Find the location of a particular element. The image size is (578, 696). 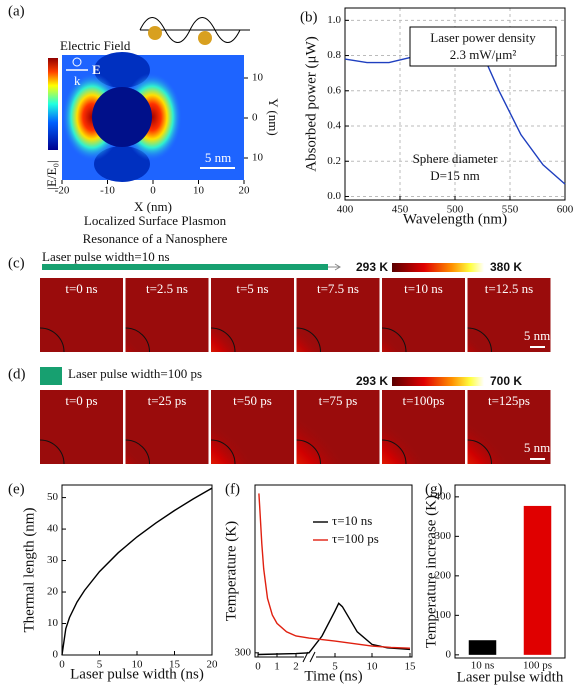

heat-frame: t=5 ns is located at coordinates (252, 315).